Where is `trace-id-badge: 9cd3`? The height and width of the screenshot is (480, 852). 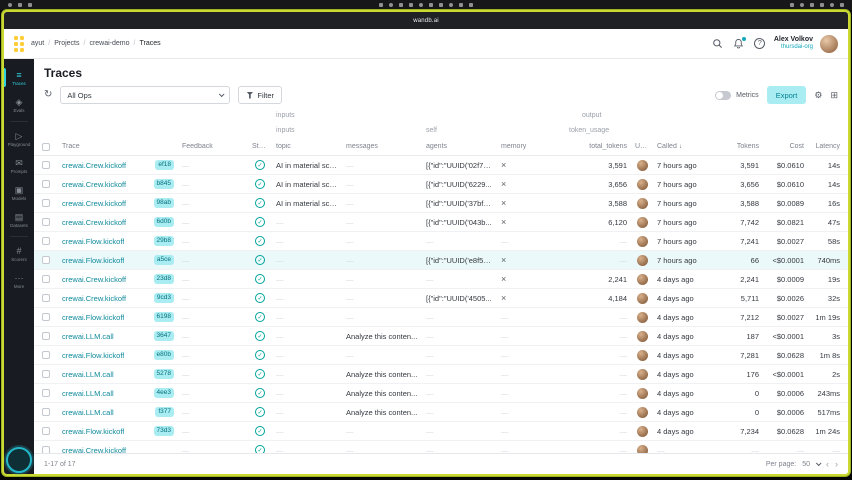
trace-id-badge: 9cd3 is located at coordinates (163, 298).